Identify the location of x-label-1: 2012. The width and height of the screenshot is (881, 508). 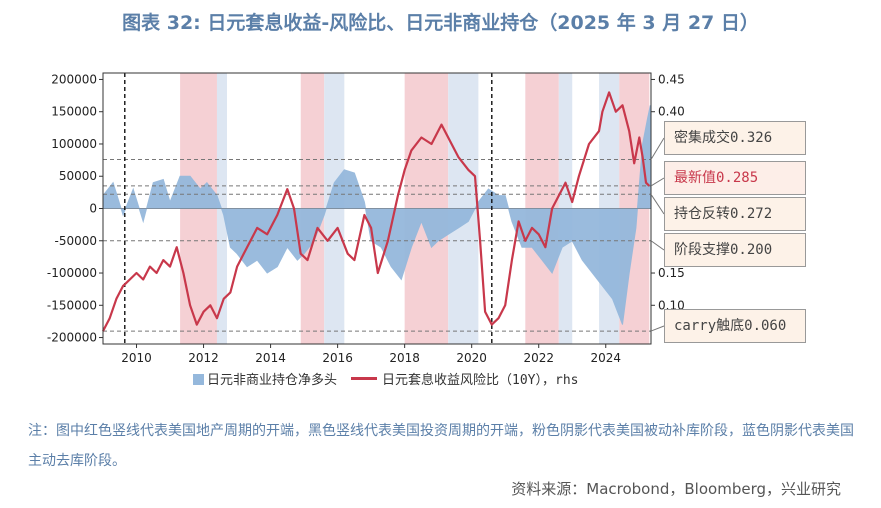
(203, 358).